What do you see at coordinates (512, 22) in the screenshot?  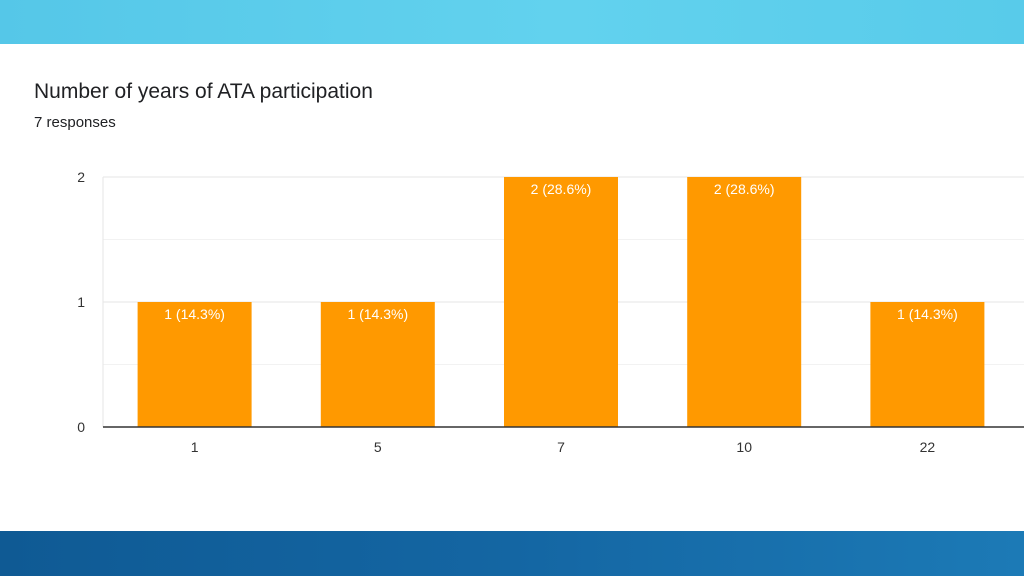 I see `top-decorative-band` at bounding box center [512, 22].